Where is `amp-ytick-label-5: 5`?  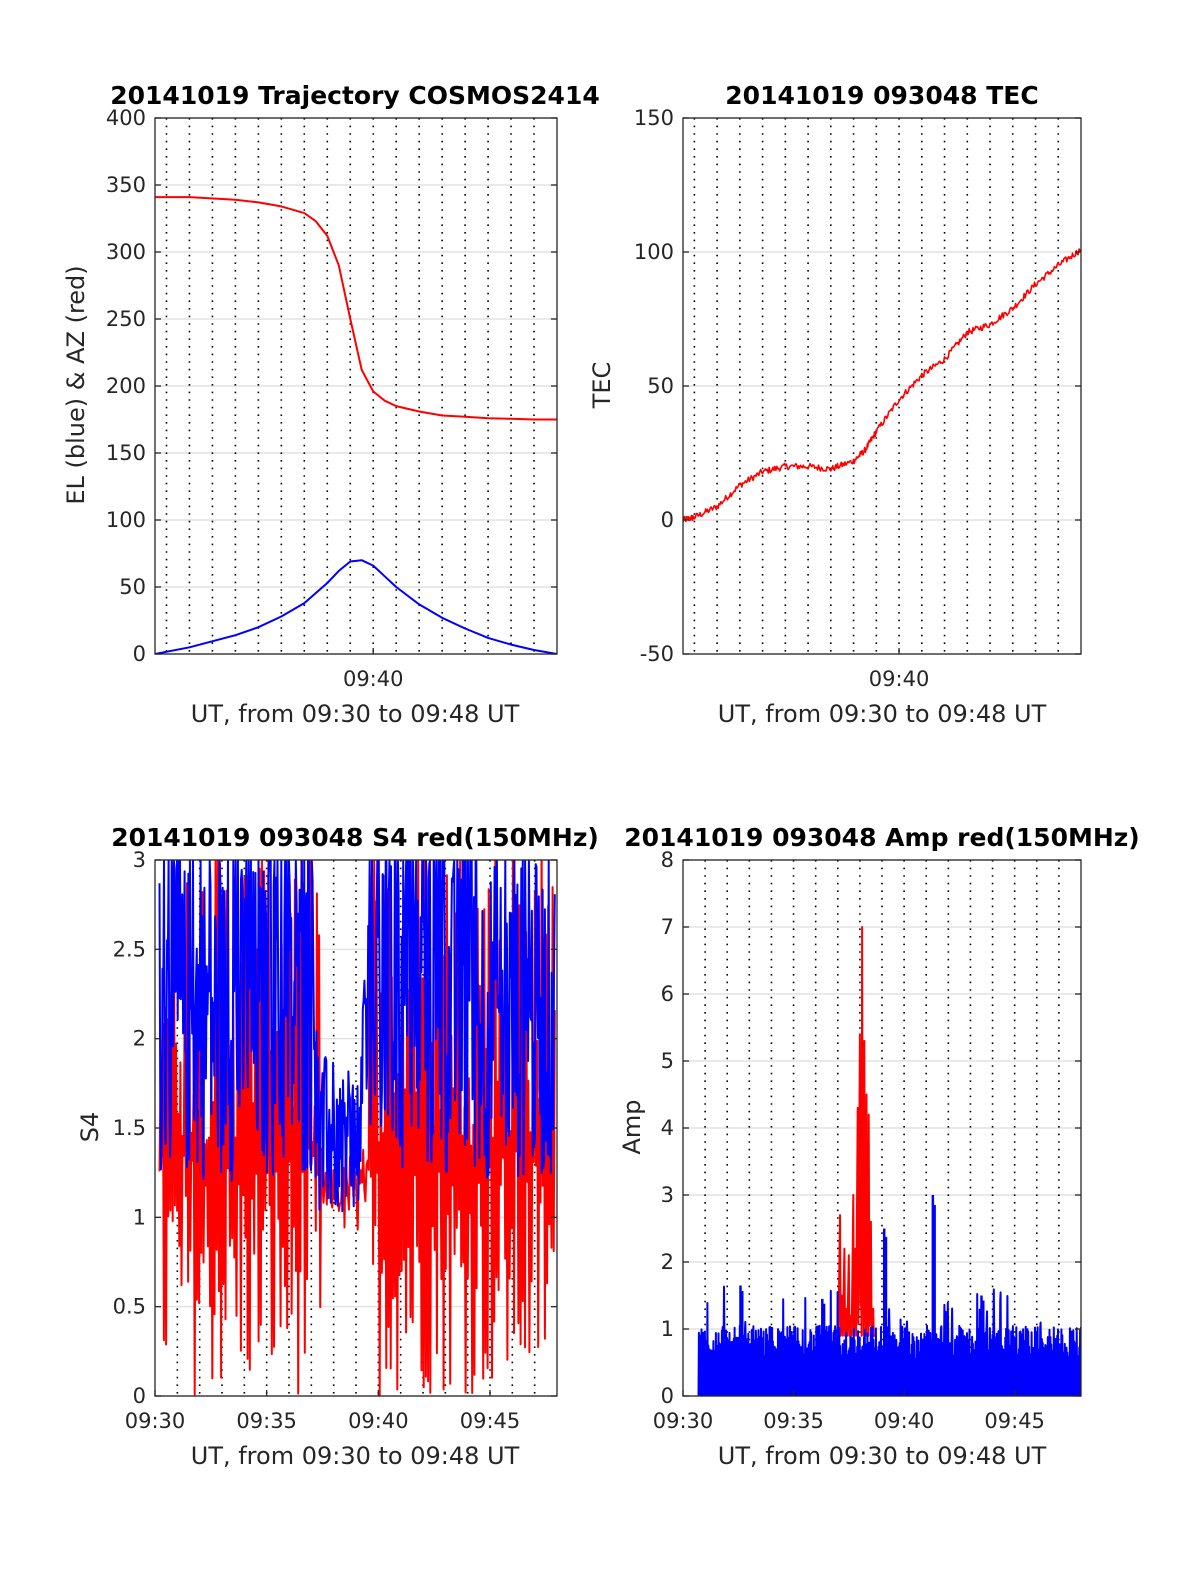
amp-ytick-label-5: 5 is located at coordinates (667, 1061).